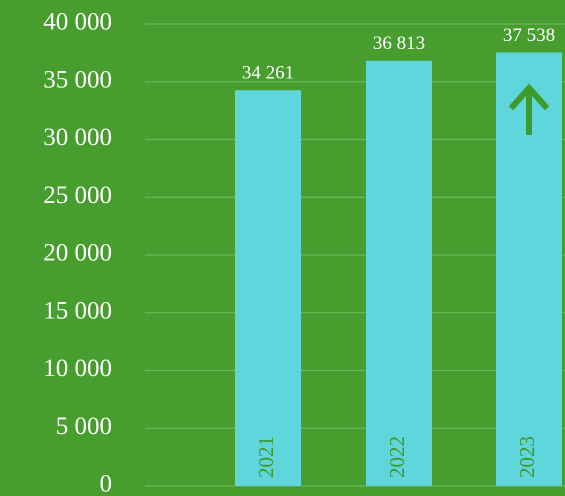  Describe the element at coordinates (77, 310) in the screenshot. I see `y-tick-label: 15 000` at that location.